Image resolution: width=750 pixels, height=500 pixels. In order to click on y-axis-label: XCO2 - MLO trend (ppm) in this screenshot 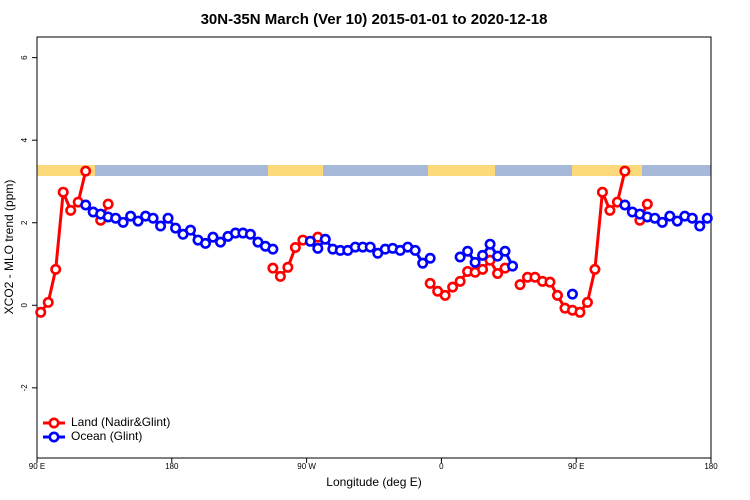, I will do `click(9, 247)`.